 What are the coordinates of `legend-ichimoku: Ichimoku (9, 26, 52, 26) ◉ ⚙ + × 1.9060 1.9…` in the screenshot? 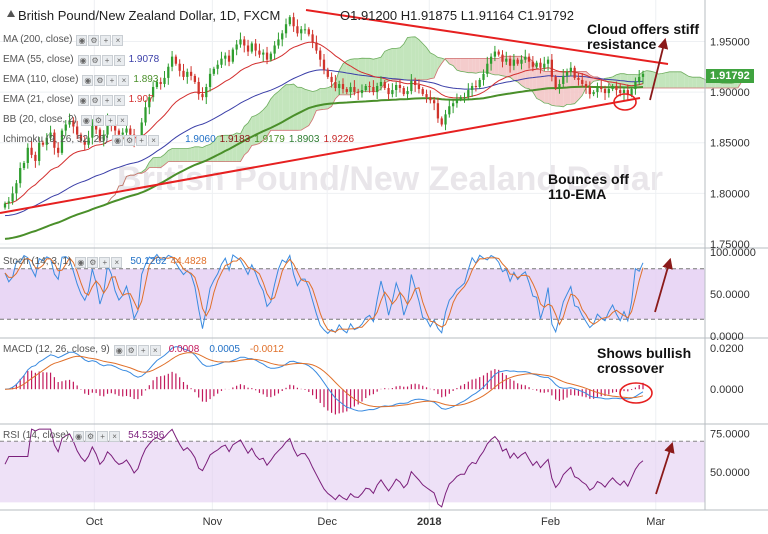 It's located at (178, 140).